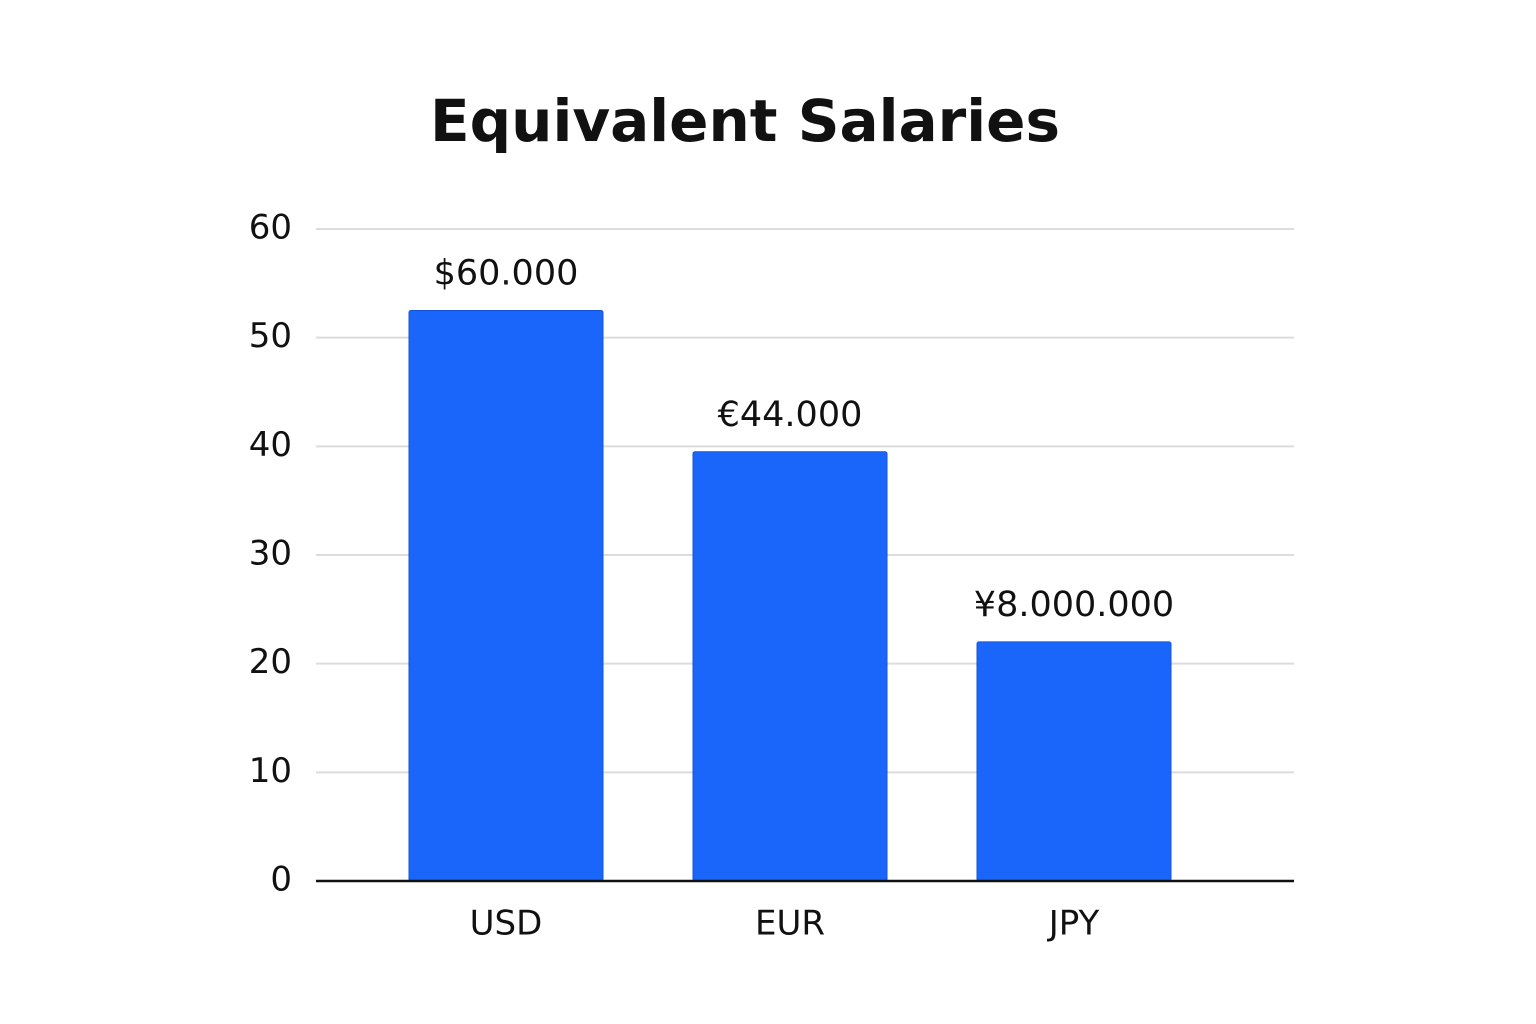  I want to click on y-tick-label: 50, so click(270, 336).